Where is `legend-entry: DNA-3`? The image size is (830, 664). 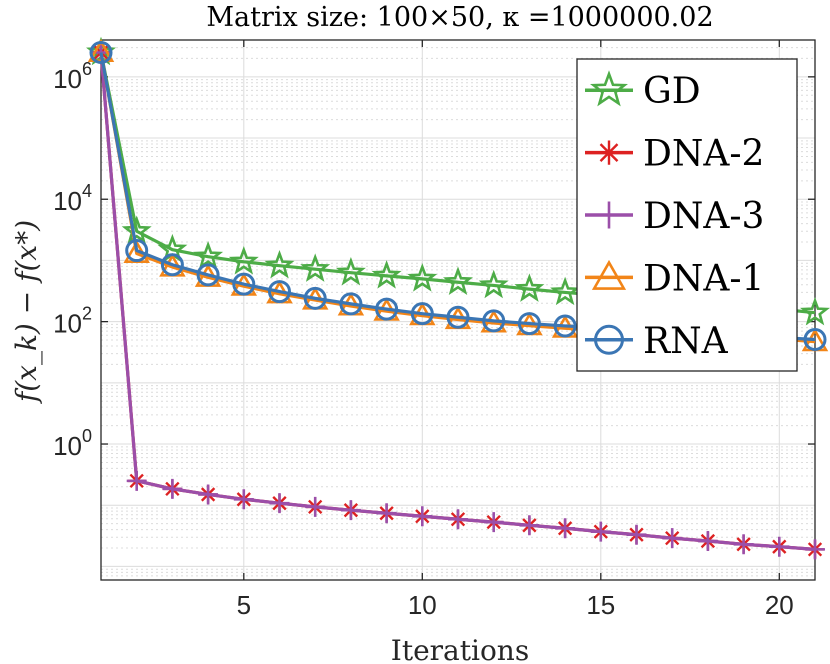
legend-entry: DNA-3 is located at coordinates (674, 216).